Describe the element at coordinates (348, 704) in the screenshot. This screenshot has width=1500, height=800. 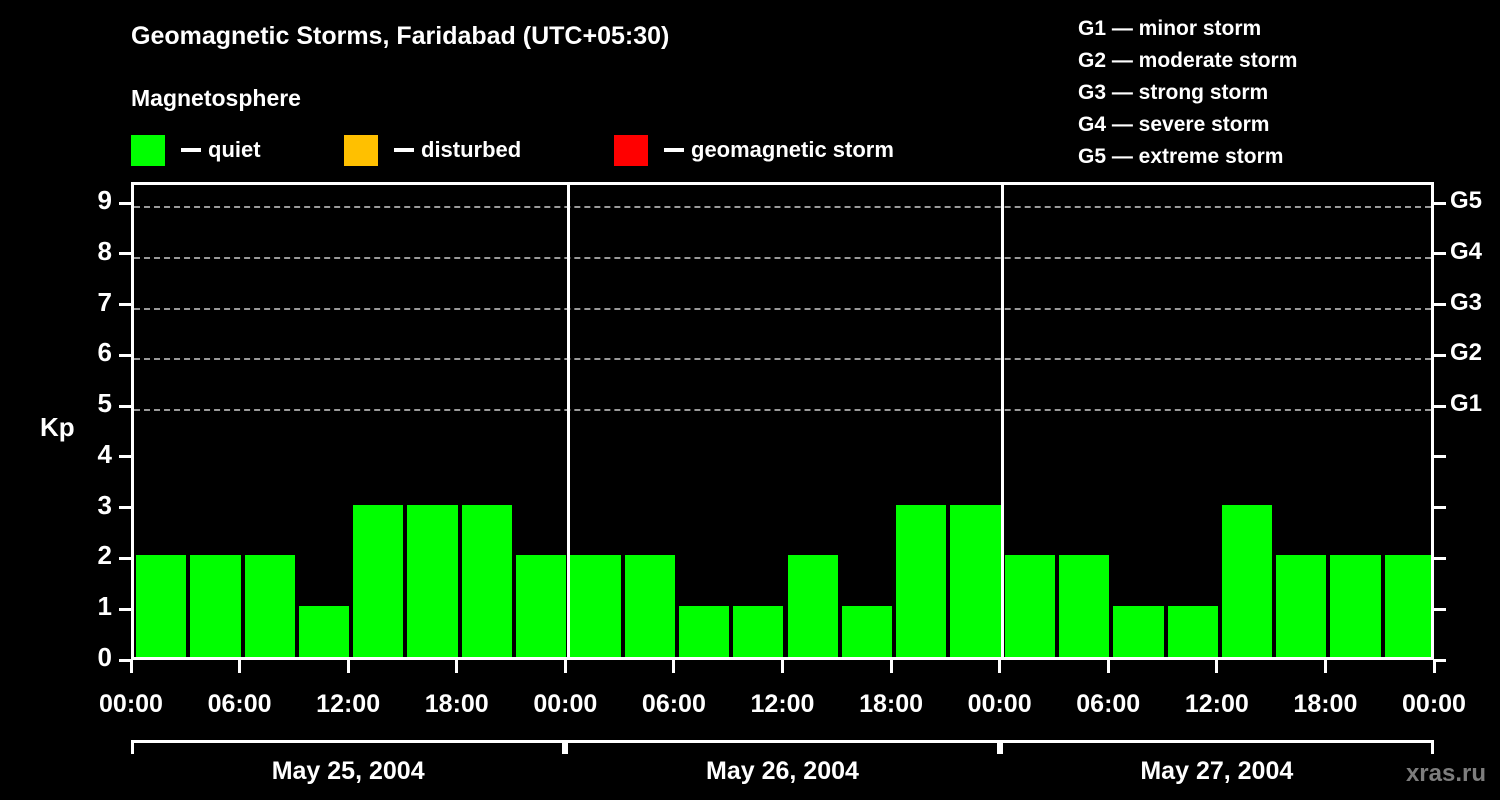
I see `x-tick-label-2: 12:00` at that location.